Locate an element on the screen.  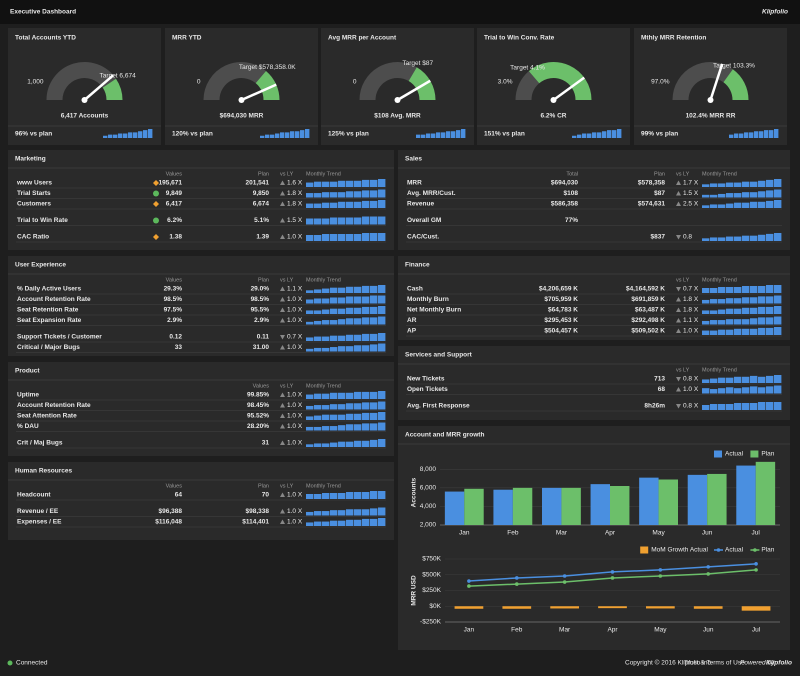
gauge-target-zone is located at coordinates (112, 89).